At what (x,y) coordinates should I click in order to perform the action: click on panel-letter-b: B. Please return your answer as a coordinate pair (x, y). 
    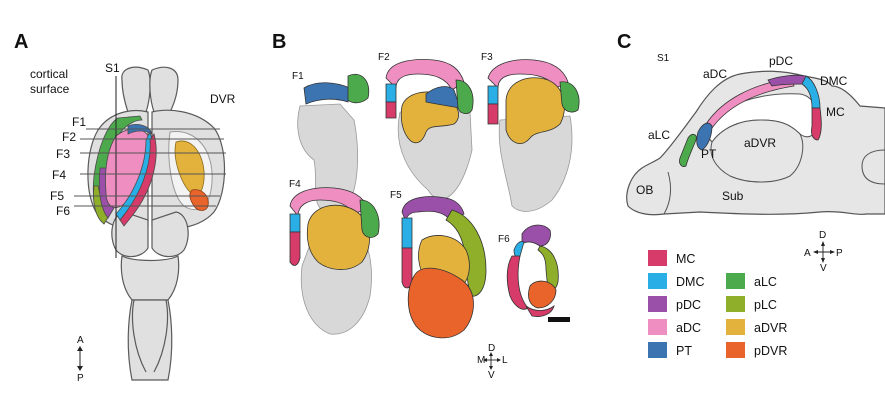
    Looking at the image, I should click on (279, 42).